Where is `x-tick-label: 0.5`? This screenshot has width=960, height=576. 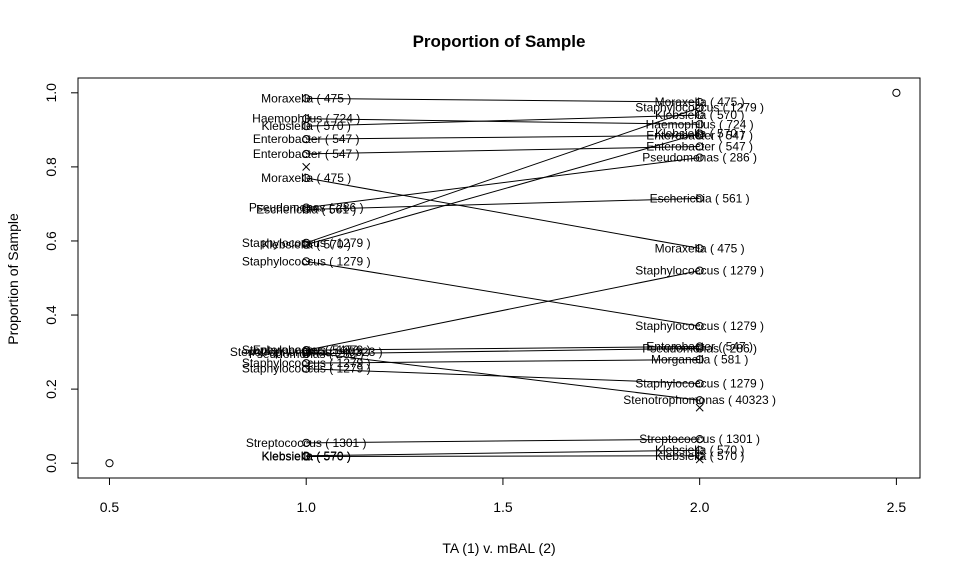
x-tick-label: 0.5 is located at coordinates (110, 507).